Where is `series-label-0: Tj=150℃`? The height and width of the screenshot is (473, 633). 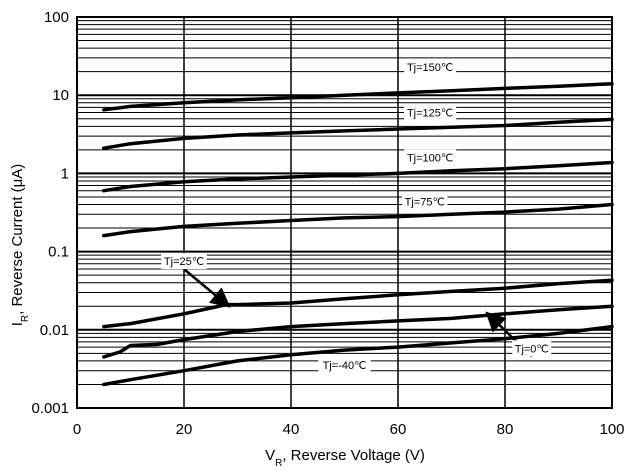 series-label-0: Tj=150℃ is located at coordinates (430, 68).